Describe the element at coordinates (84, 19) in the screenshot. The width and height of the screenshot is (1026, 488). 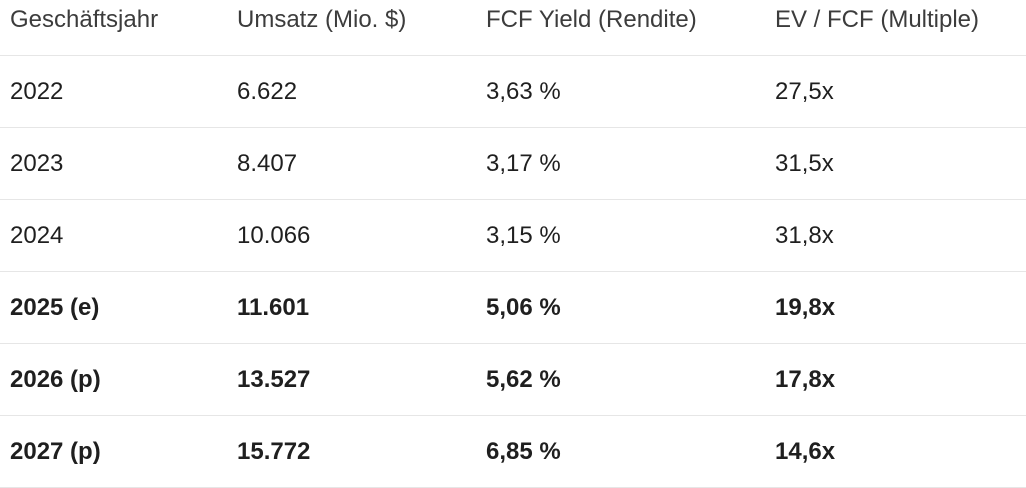
I see `header-cell: Geschäftsjahr` at that location.